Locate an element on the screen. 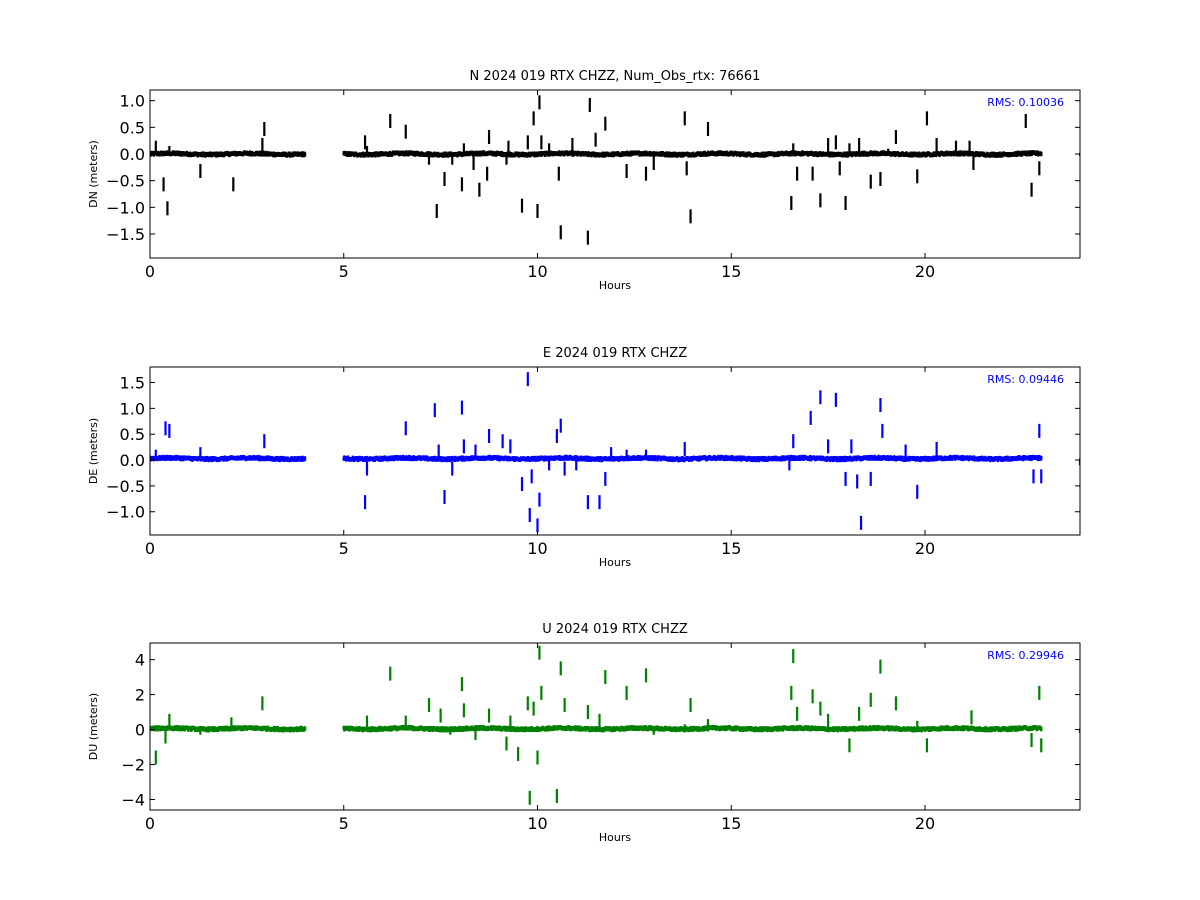  east-data-points is located at coordinates (615, 452).